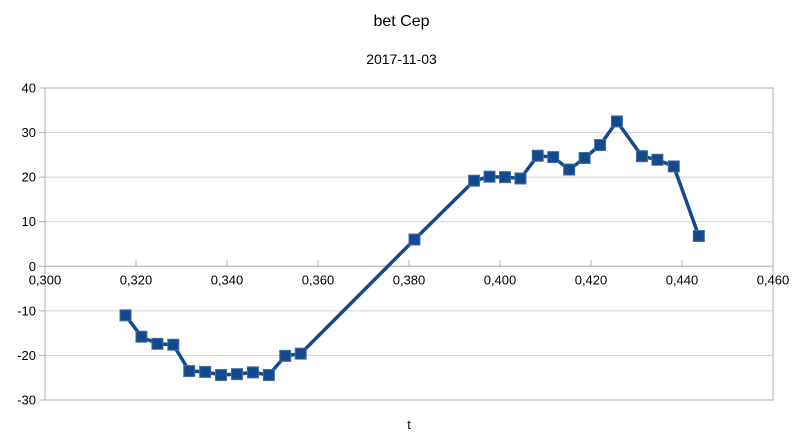 The height and width of the screenshot is (442, 803). Describe the element at coordinates (26, 310) in the screenshot. I see `y-axis-tick-label: -10` at that location.